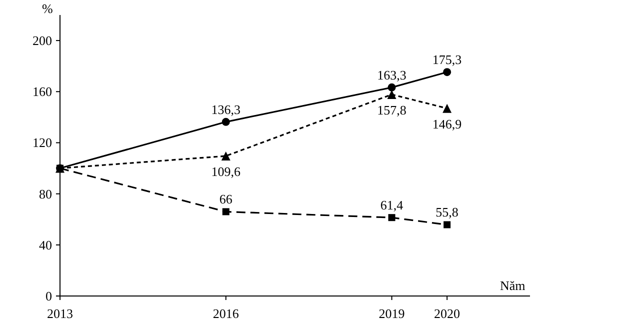 The image size is (638, 327). What do you see at coordinates (226, 199) in the screenshot?
I see `data-label: 66` at bounding box center [226, 199].